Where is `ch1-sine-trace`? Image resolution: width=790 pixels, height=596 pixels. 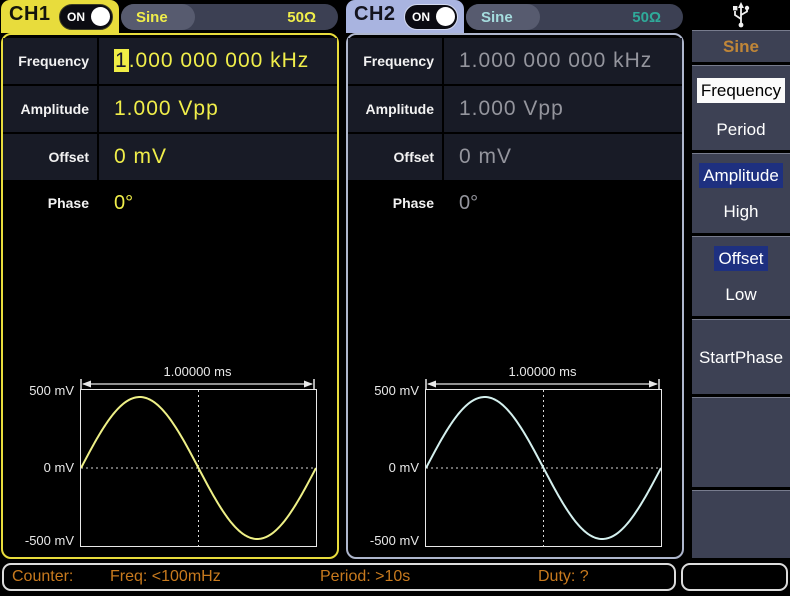
ch1-sine-trace is located at coordinates (198, 468).